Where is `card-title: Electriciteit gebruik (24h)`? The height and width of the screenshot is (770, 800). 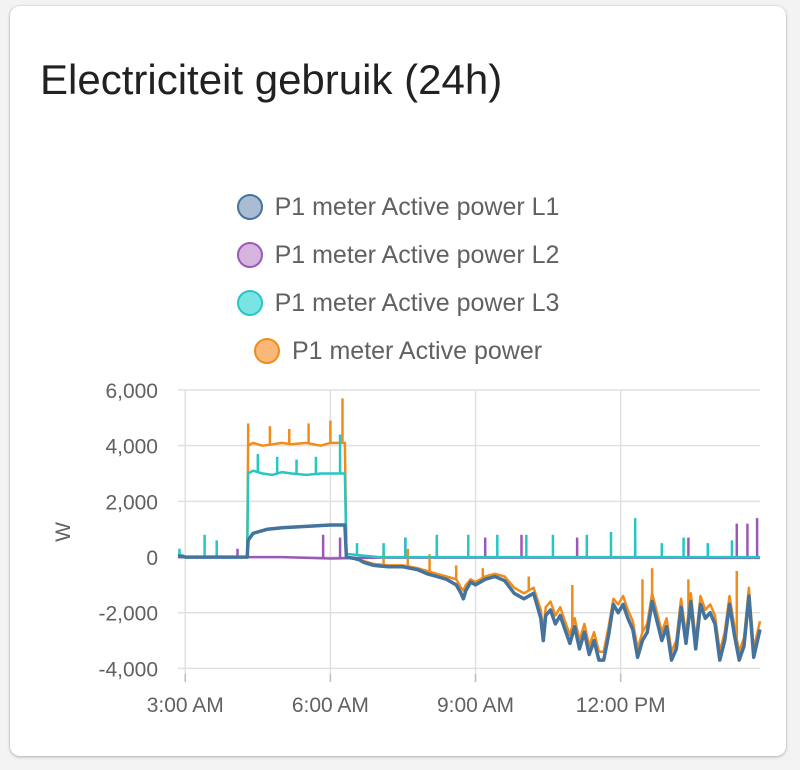
card-title: Electriciteit gebruik (24h) is located at coordinates (271, 79).